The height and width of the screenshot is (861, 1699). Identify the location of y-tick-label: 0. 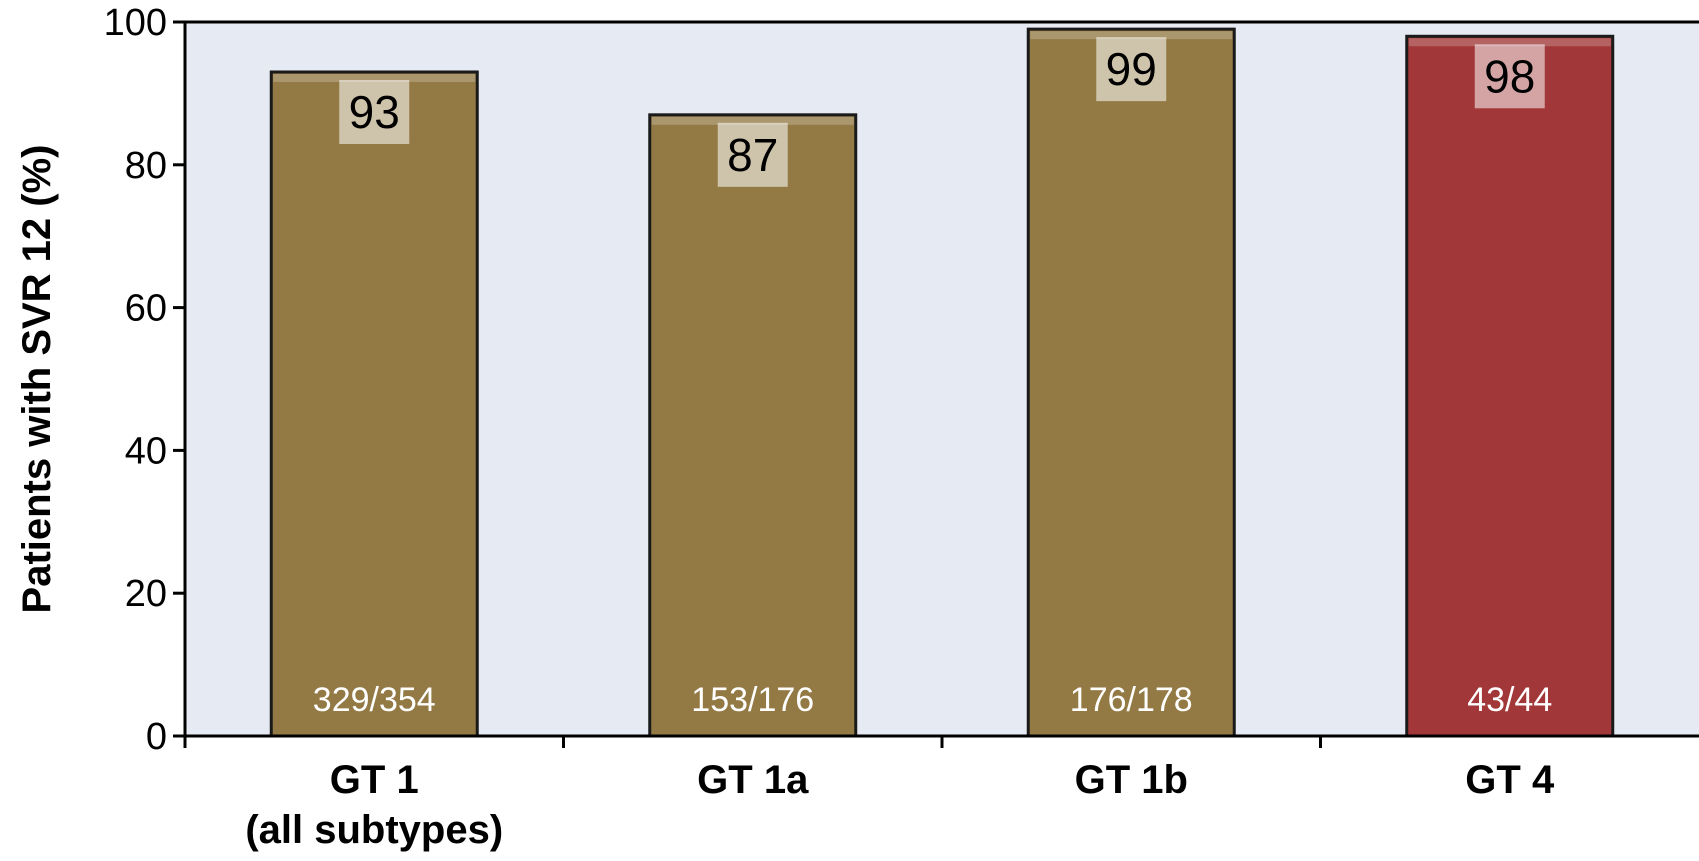
(156, 737).